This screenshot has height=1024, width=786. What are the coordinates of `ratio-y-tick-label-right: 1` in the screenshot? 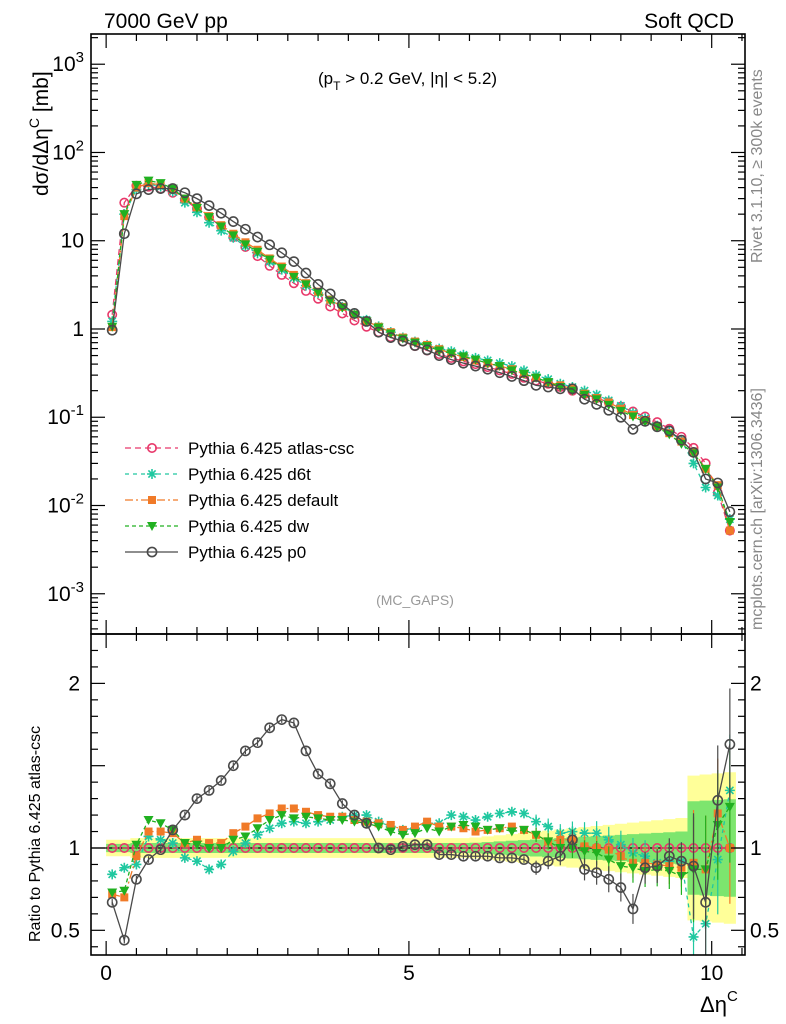 It's located at (756, 848).